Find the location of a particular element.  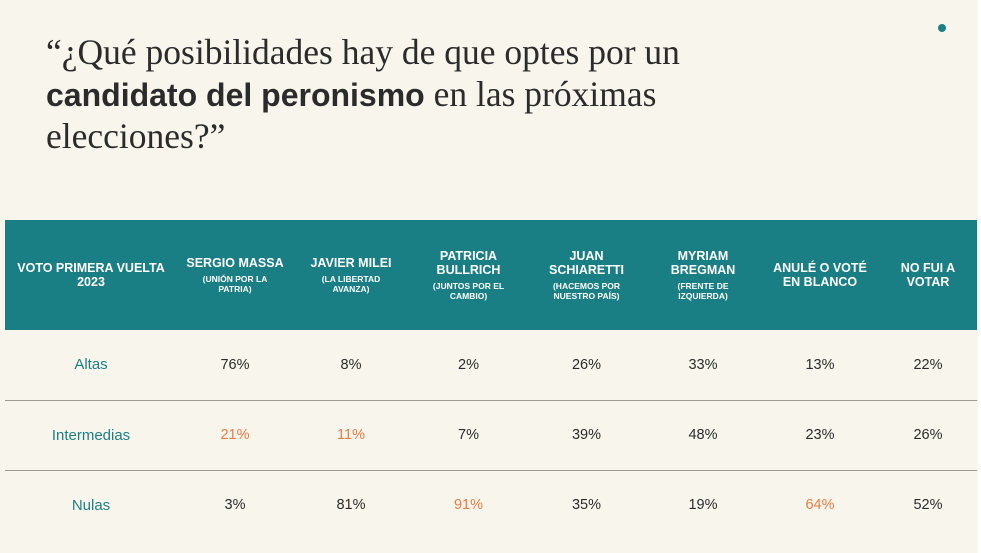

column-header-party: (HACEMOS POR NUESTRO PAÍS) is located at coordinates (586, 291).